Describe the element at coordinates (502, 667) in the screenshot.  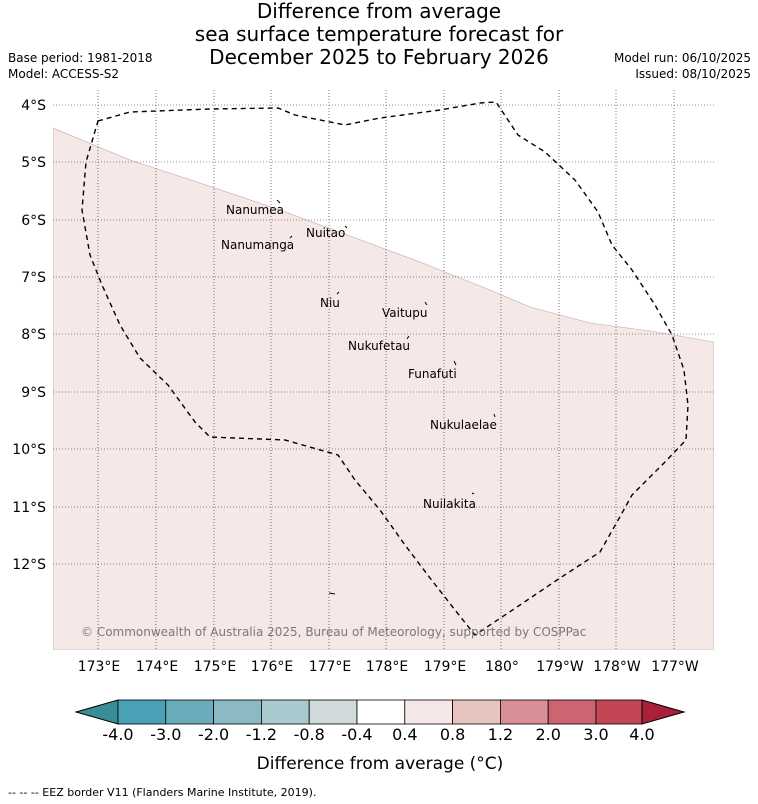
I see `lon-label: 180°` at that location.